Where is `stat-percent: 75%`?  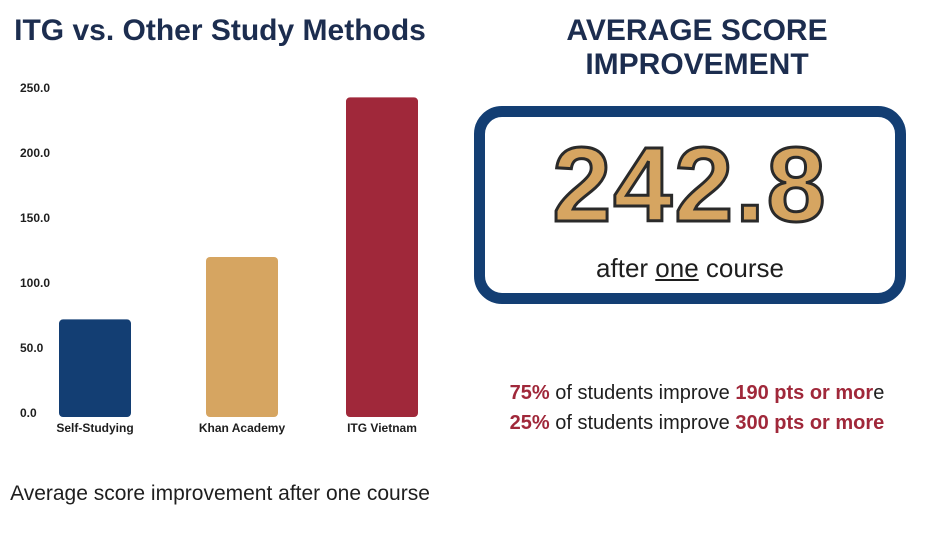 stat-percent: 75% is located at coordinates (529, 393).